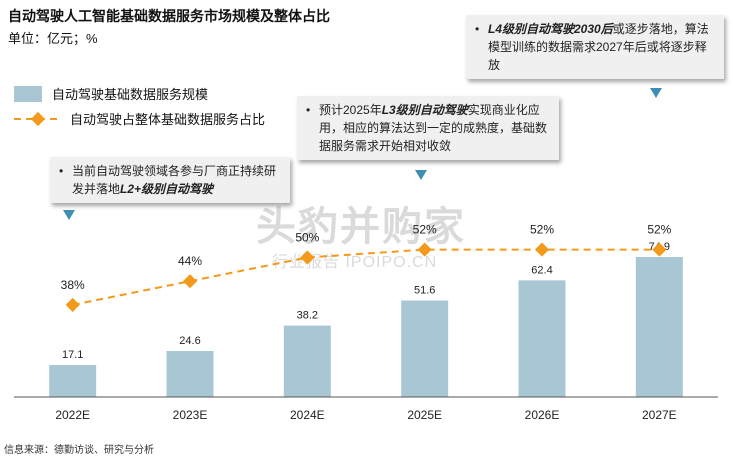  Describe the element at coordinates (170, 180) in the screenshot. I see `callout-l2: • 当前自动驾驶领域各参与厂商正持续研发并落地L2+级别自动驾驶` at that location.